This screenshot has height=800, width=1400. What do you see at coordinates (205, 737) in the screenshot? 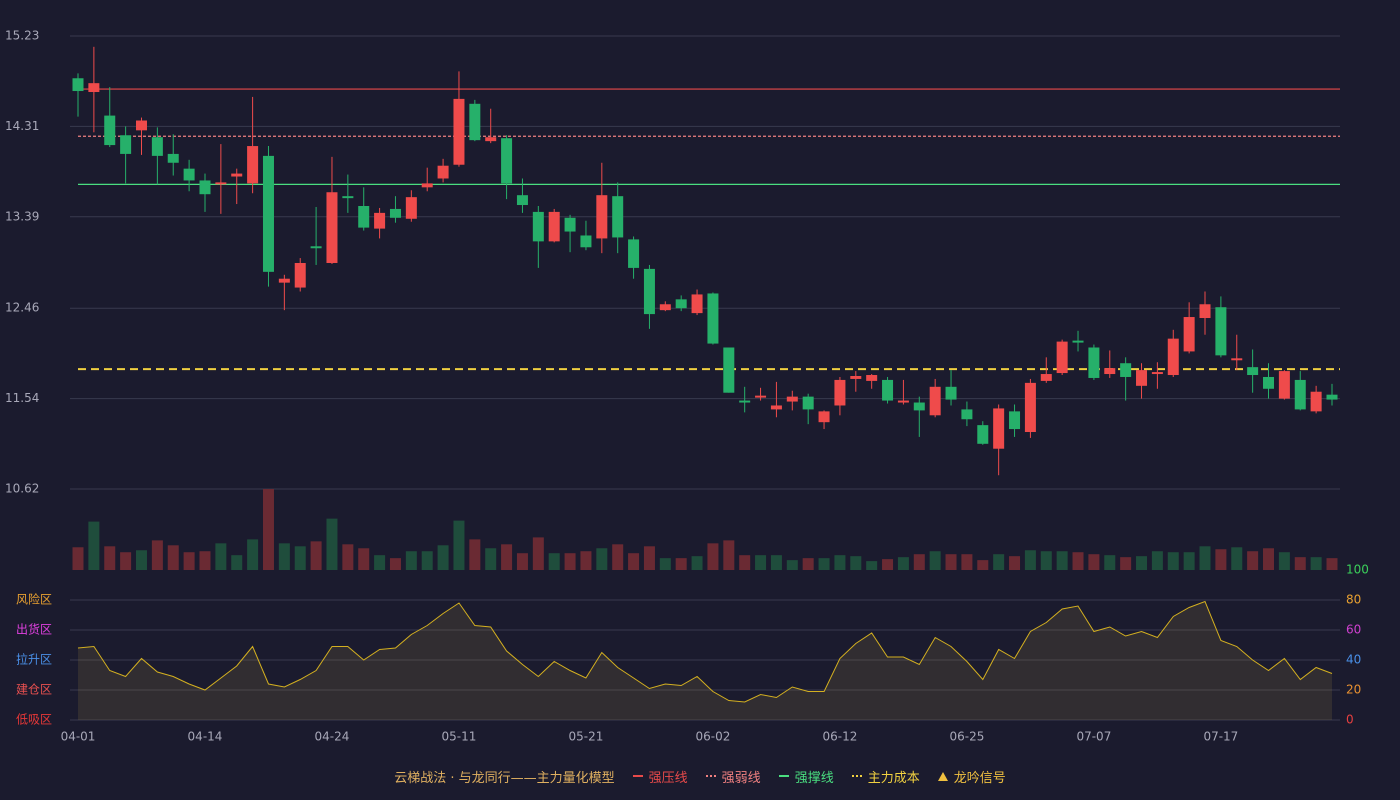
I see `x-tick-label: 04-14` at bounding box center [205, 737].